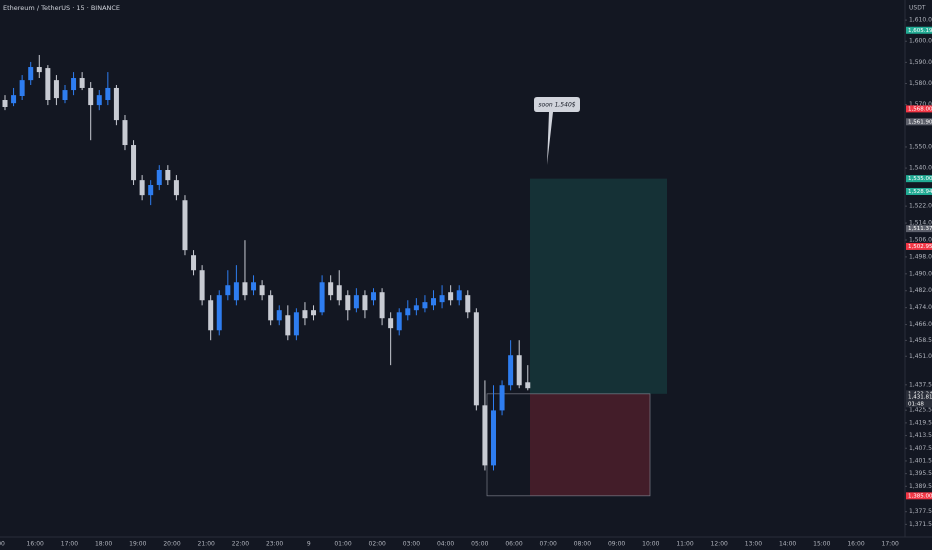 The width and height of the screenshot is (932, 550). I want to click on y-tick-label: 1,482.00, so click(920, 290).